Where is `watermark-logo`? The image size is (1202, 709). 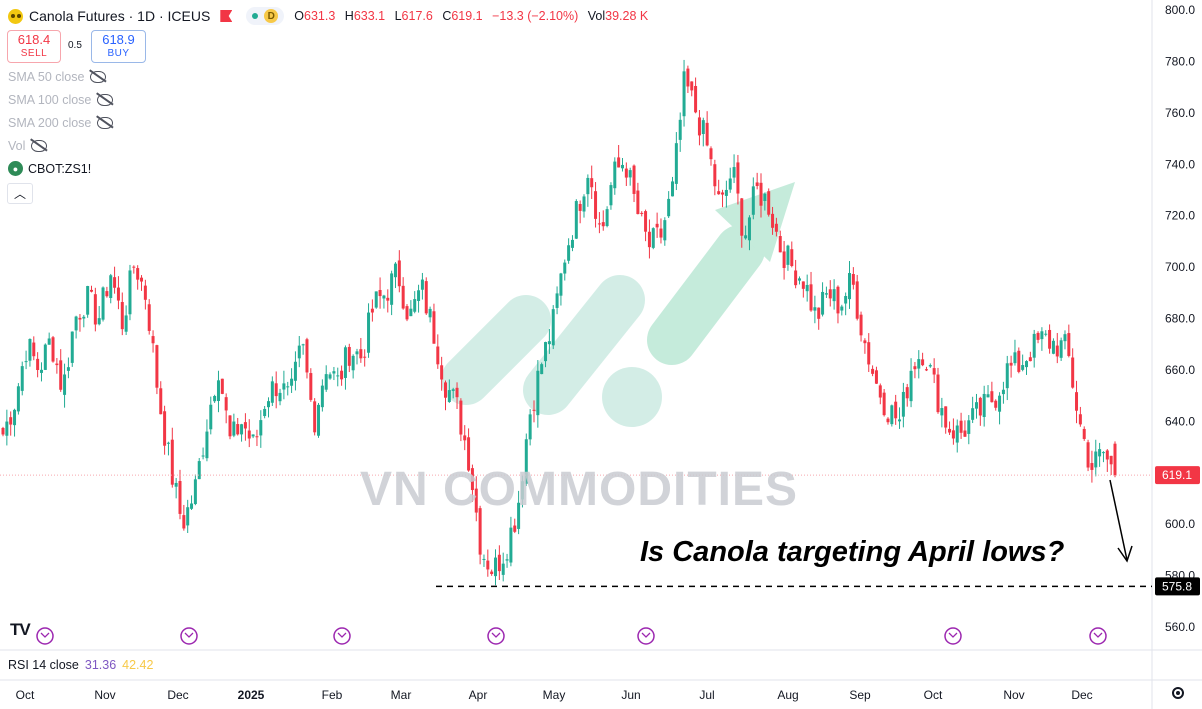 watermark-logo is located at coordinates (618, 304).